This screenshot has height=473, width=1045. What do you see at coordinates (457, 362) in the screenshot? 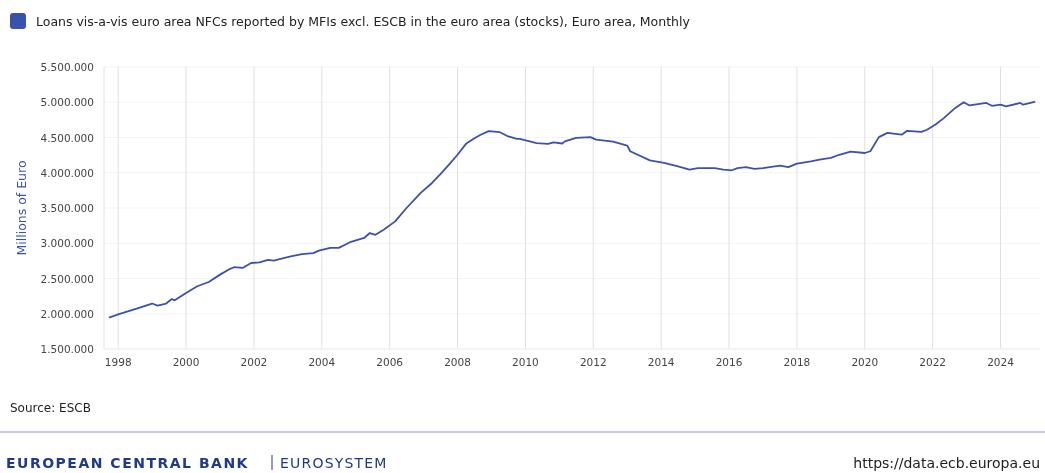
I see `x-tick-label: 2008` at bounding box center [457, 362].